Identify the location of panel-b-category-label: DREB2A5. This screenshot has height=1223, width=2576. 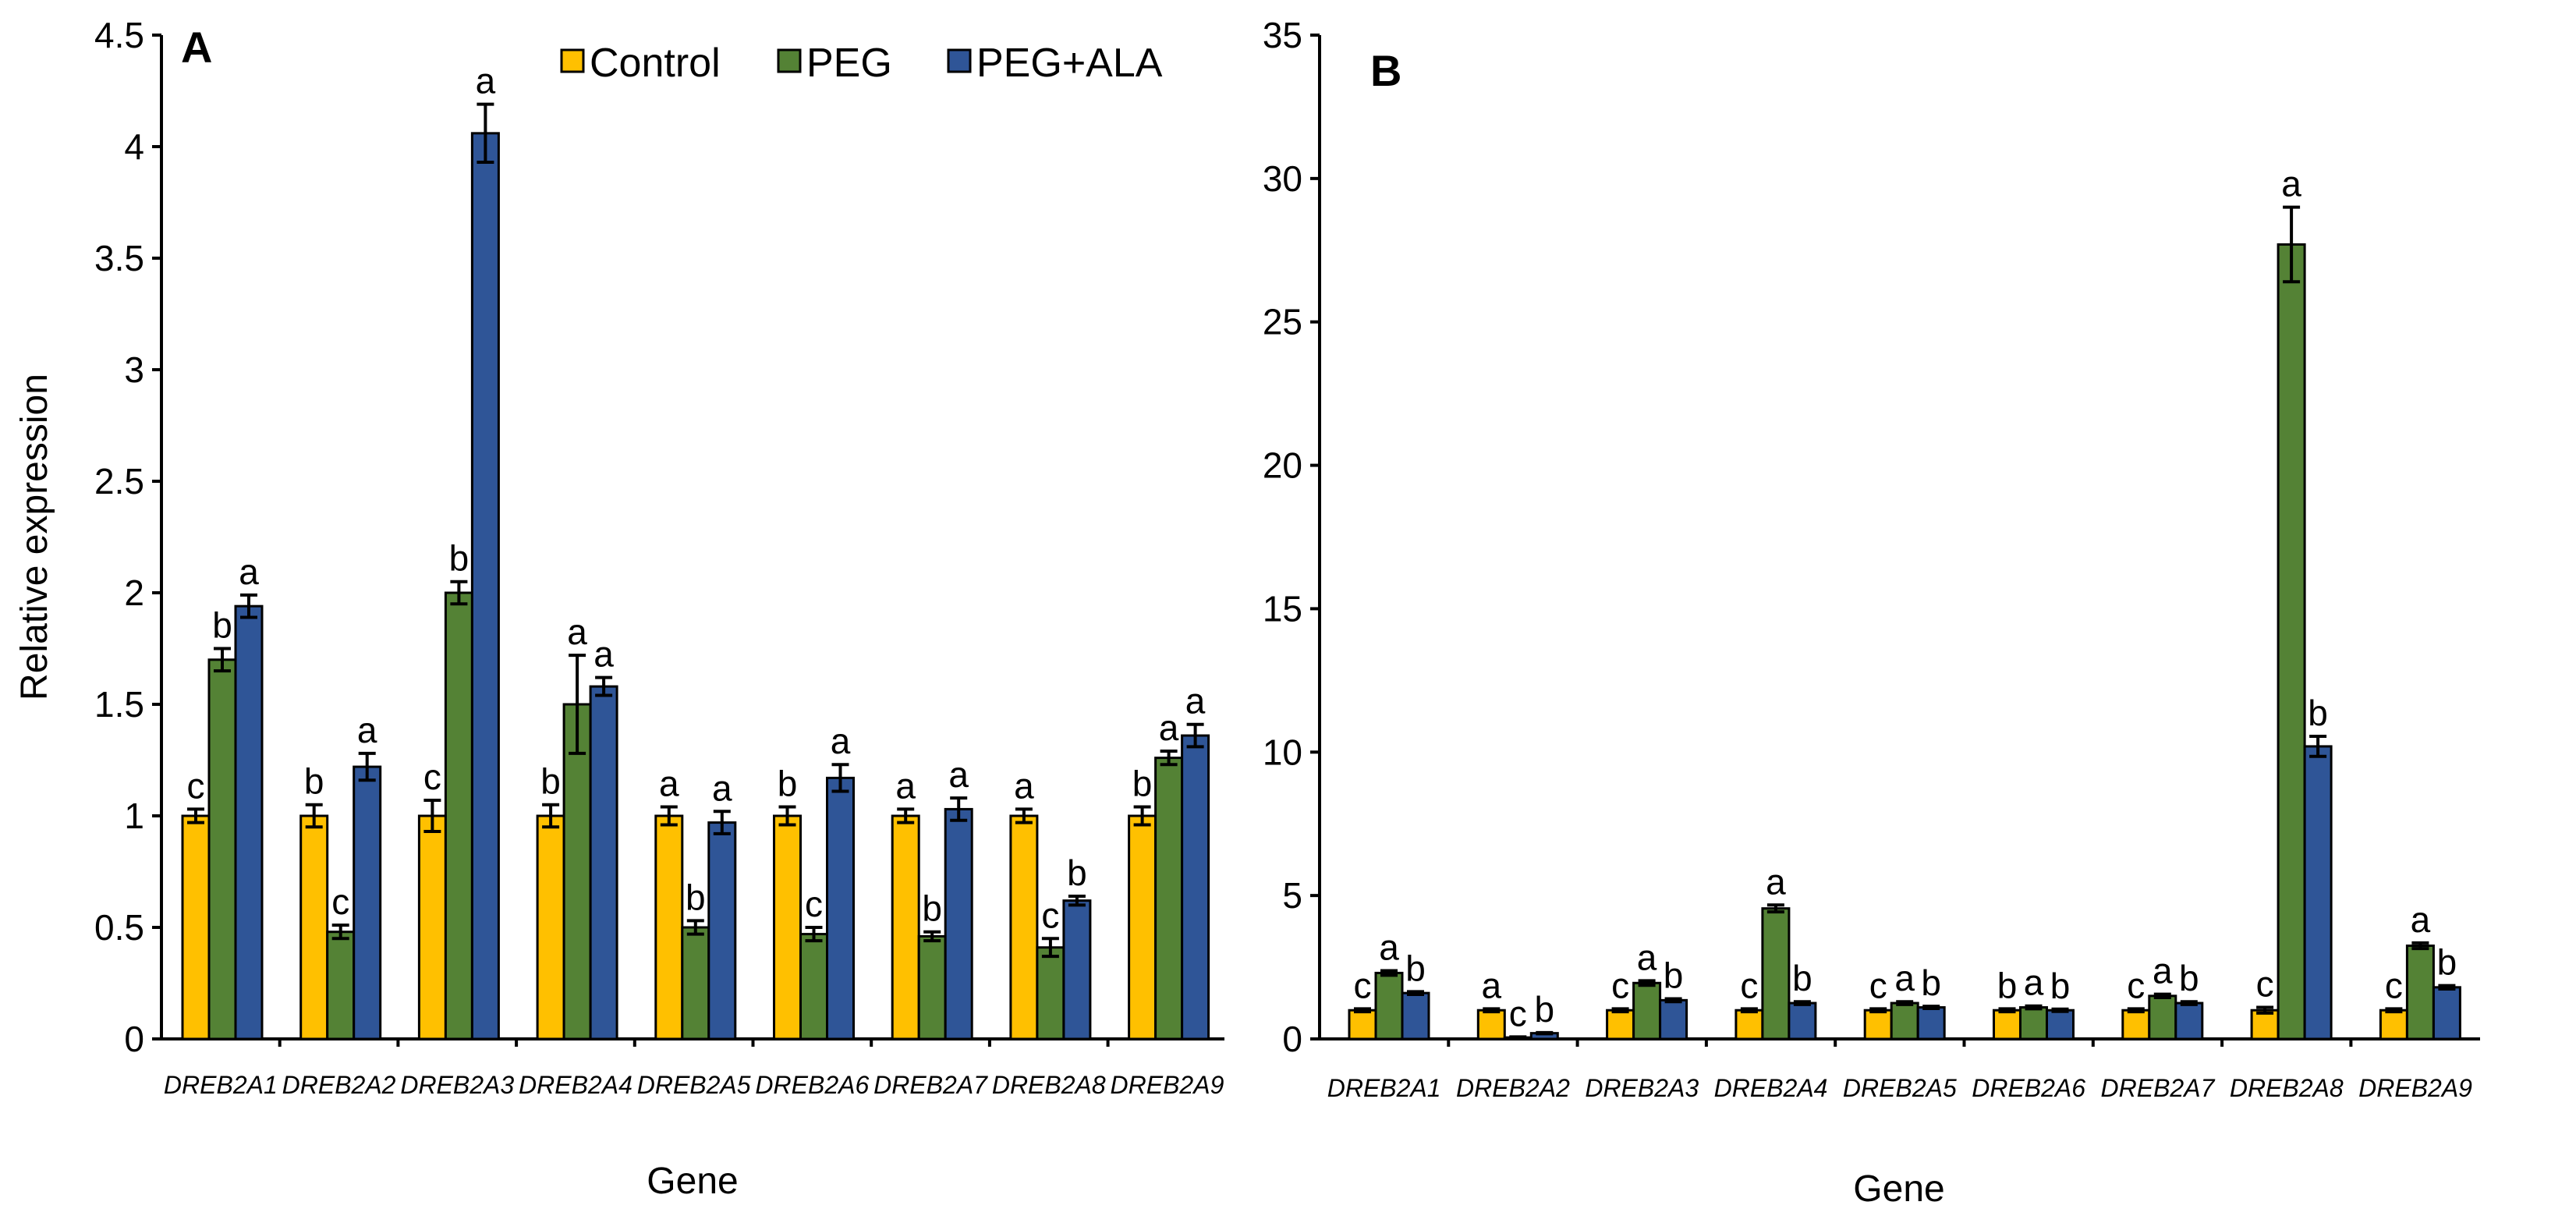
(1900, 1088).